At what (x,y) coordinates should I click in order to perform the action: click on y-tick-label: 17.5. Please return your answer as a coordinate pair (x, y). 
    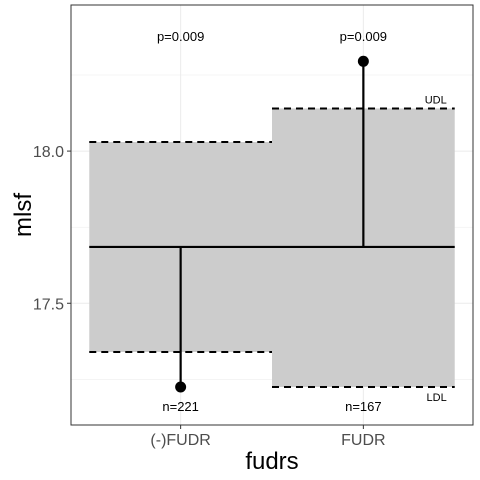
    Looking at the image, I should click on (48, 304).